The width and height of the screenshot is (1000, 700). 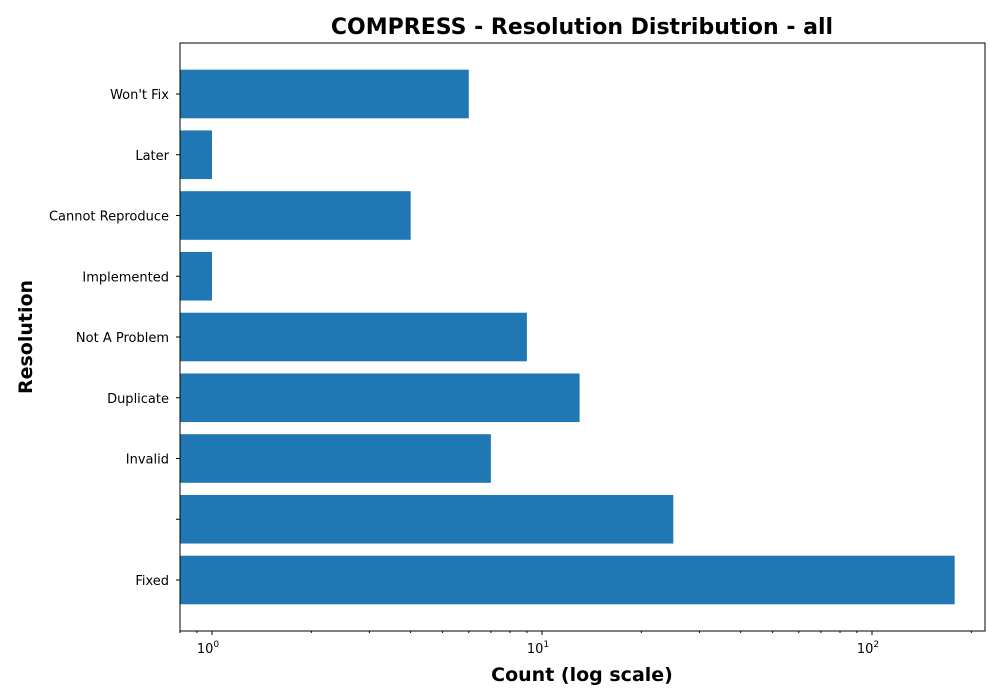 I want to click on y-tick-label: Not A Problem, so click(x=122, y=338).